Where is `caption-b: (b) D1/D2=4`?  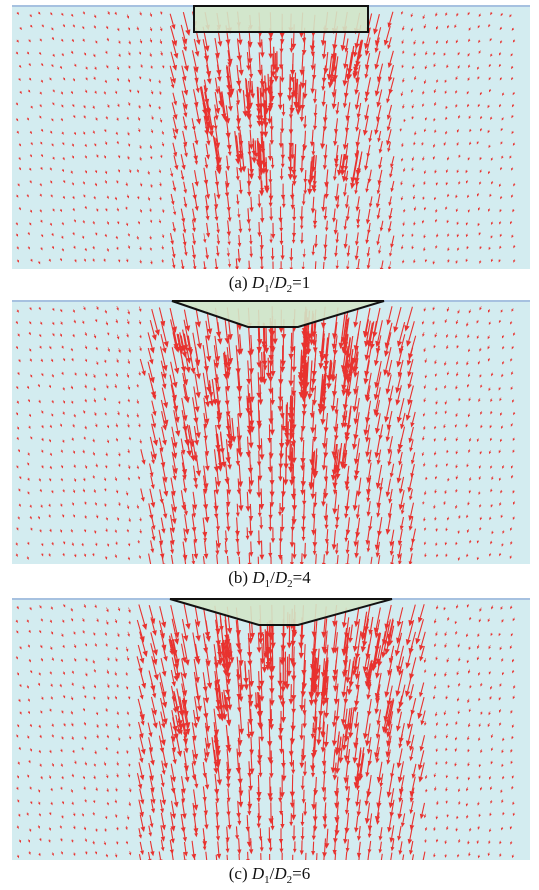
caption-b: (b) D1/D2=4 is located at coordinates (269, 581).